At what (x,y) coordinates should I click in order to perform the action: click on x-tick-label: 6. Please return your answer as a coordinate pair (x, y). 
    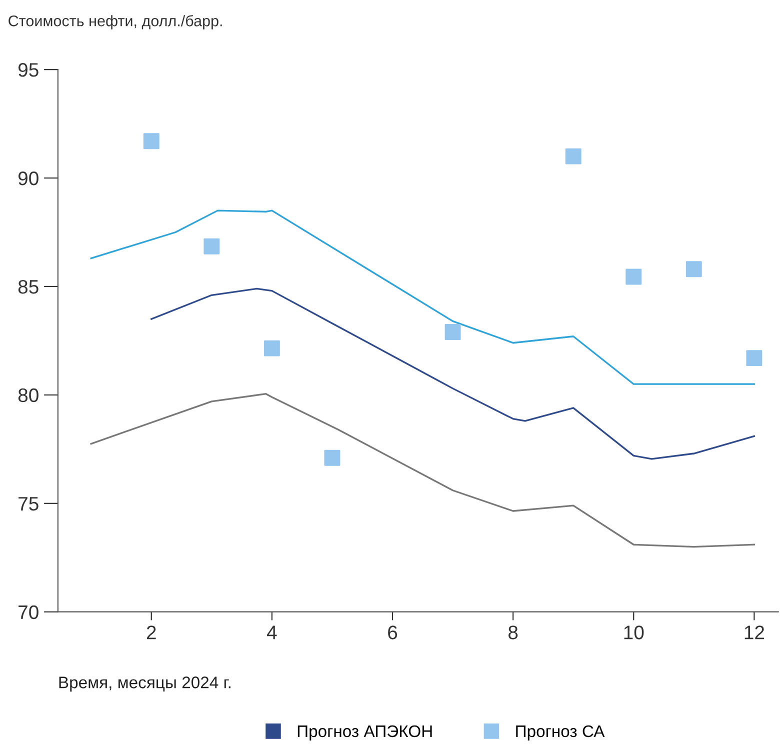
    Looking at the image, I should click on (393, 633).